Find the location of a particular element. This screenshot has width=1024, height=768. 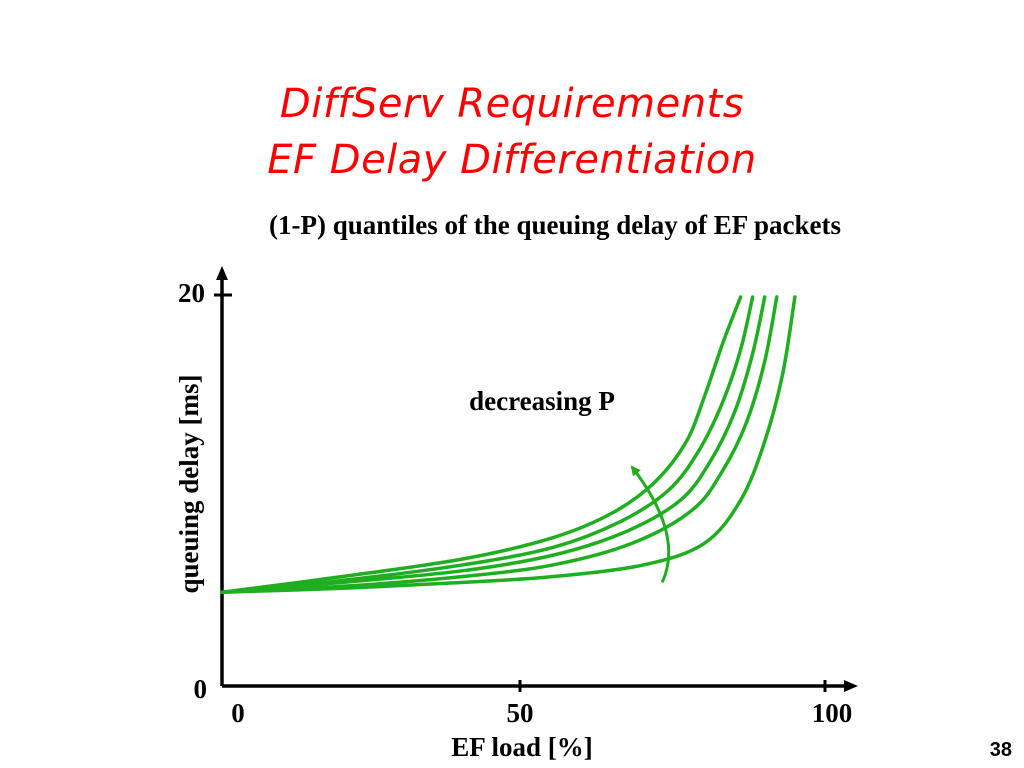

x-tick-label-100: 100 is located at coordinates (832, 713).